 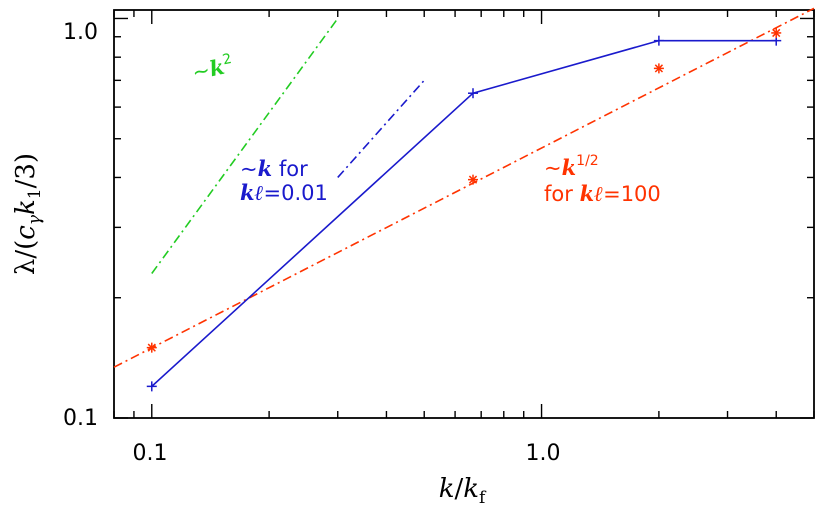 What do you see at coordinates (80, 32) in the screenshot?
I see `y-tick-label-1.0: 1.0` at bounding box center [80, 32].